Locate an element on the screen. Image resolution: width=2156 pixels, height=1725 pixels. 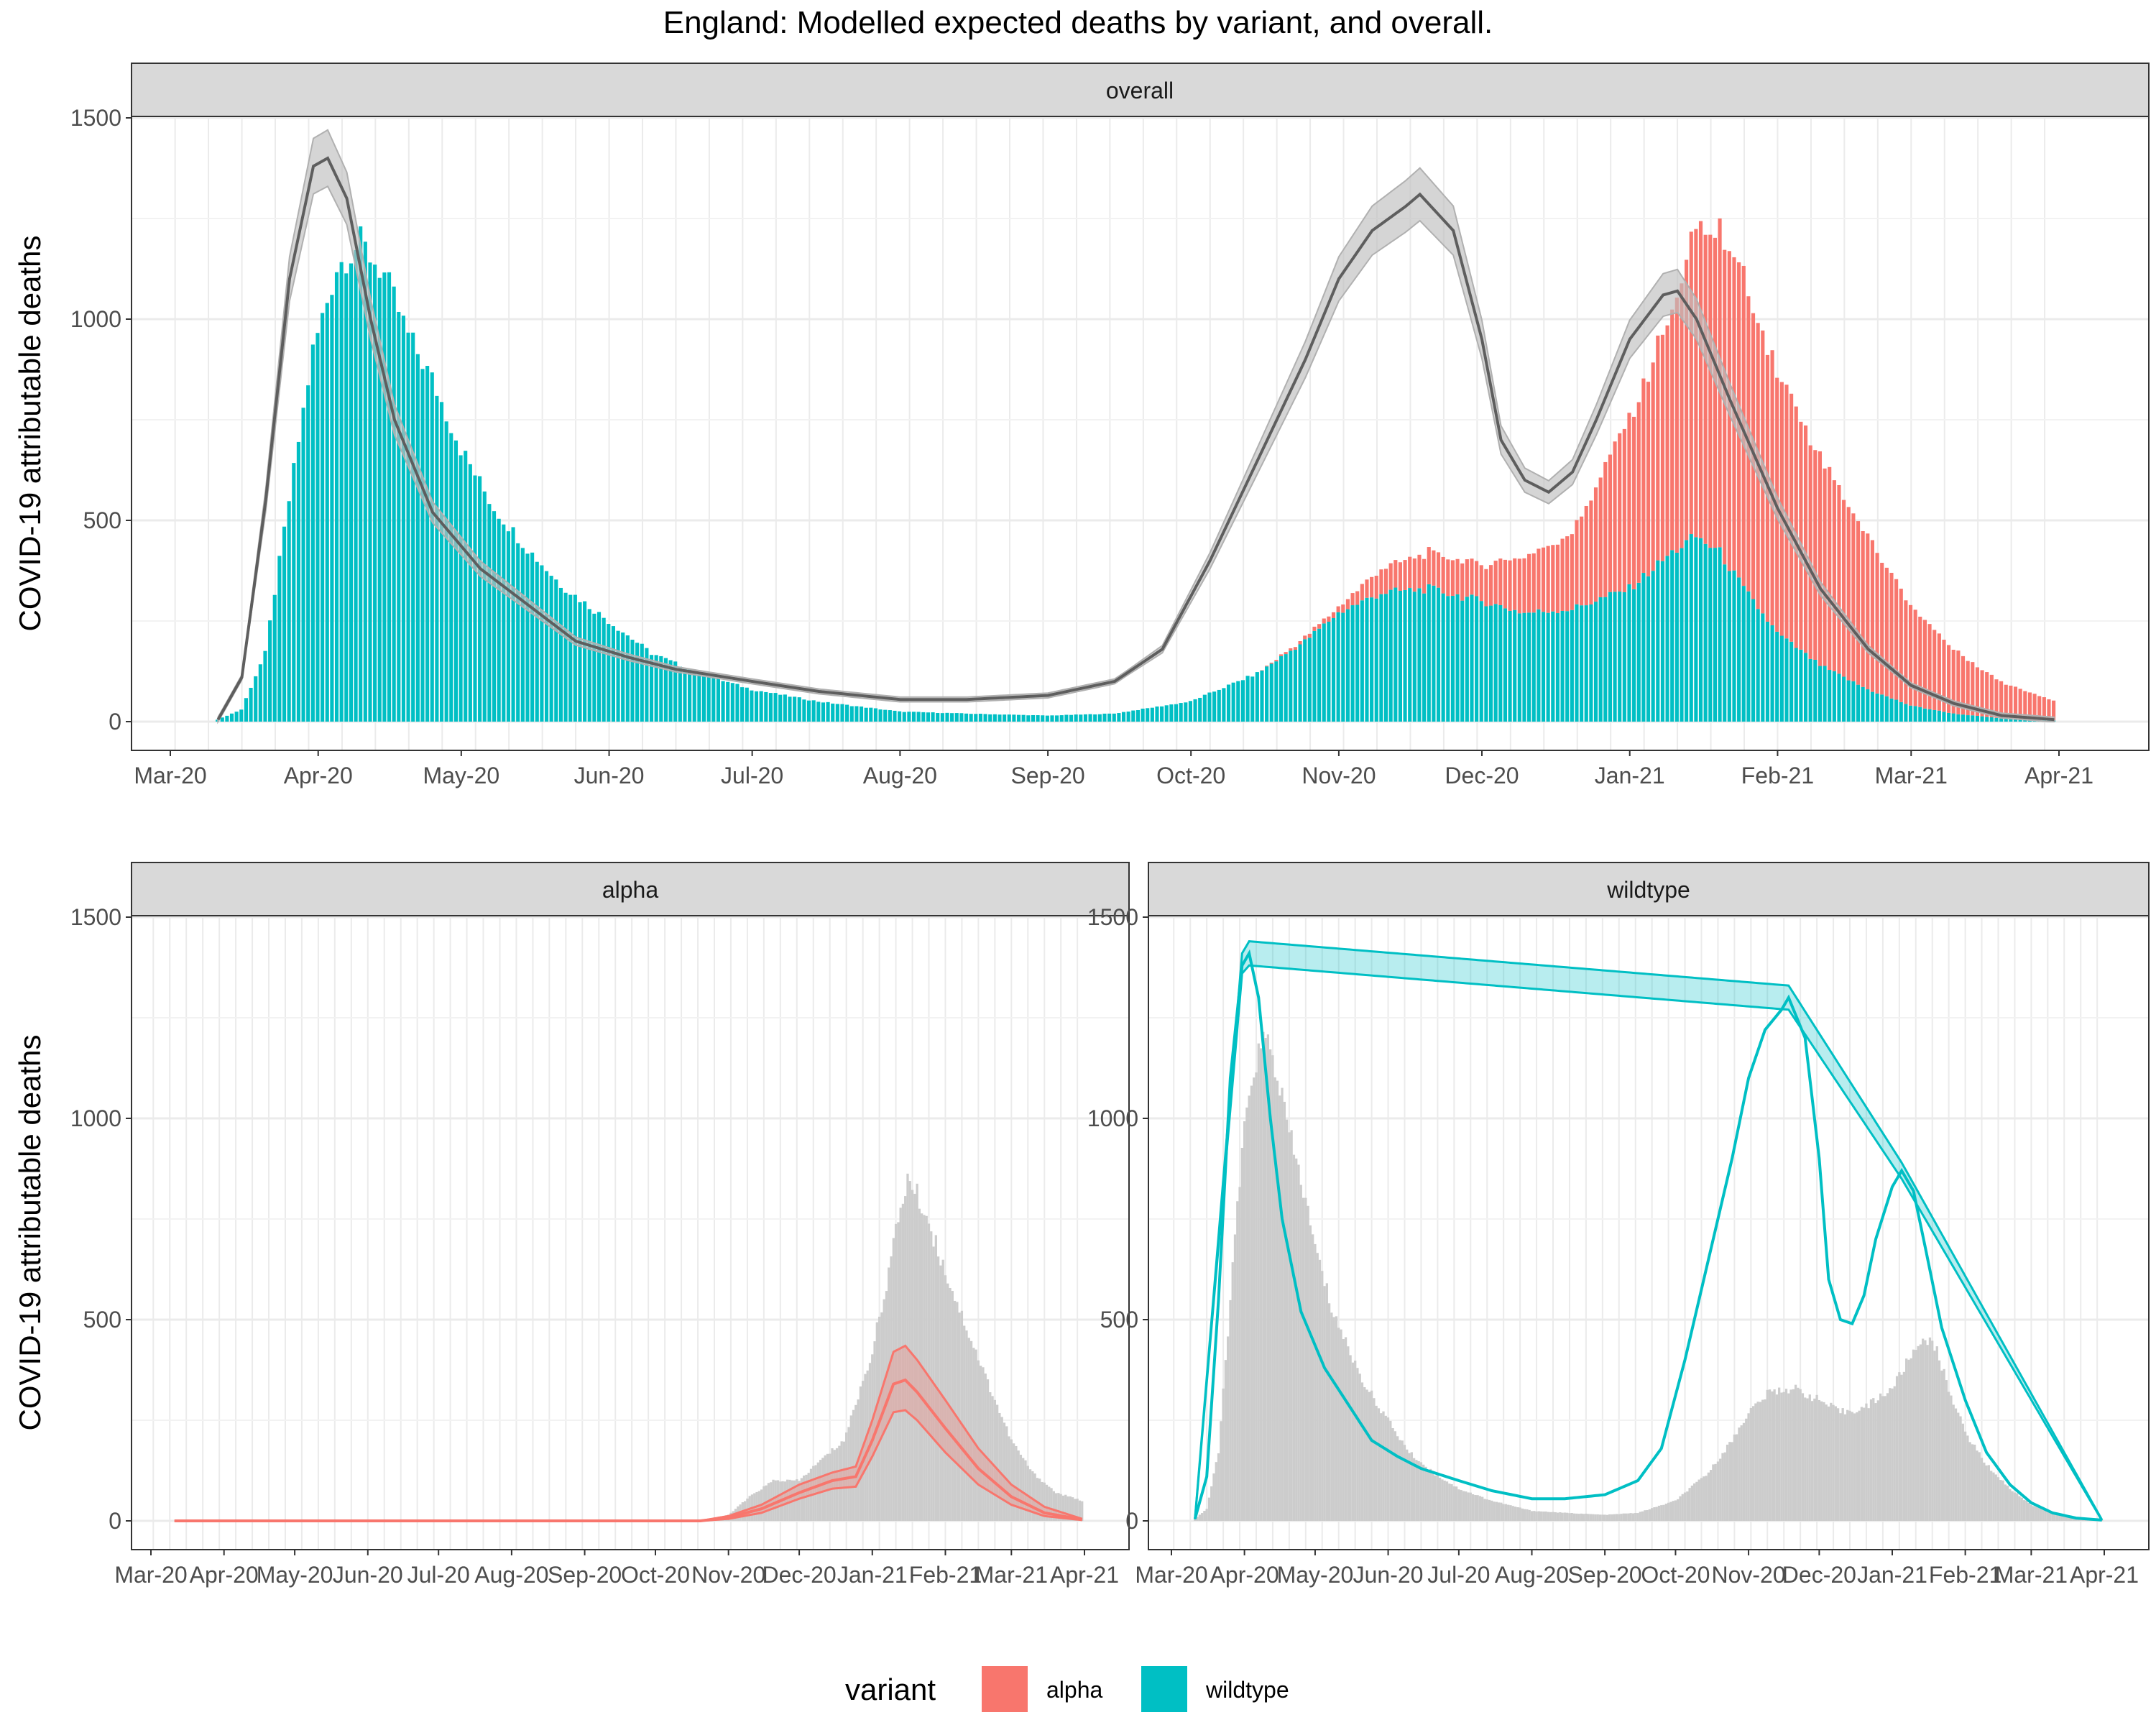
legend-key-wildtype is located at coordinates (1164, 1689).